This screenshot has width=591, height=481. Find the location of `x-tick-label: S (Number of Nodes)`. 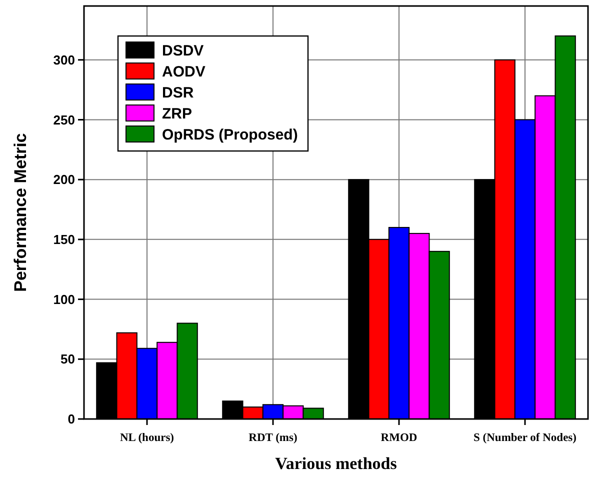

x-tick-label: S (Number of Nodes) is located at coordinates (525, 438).